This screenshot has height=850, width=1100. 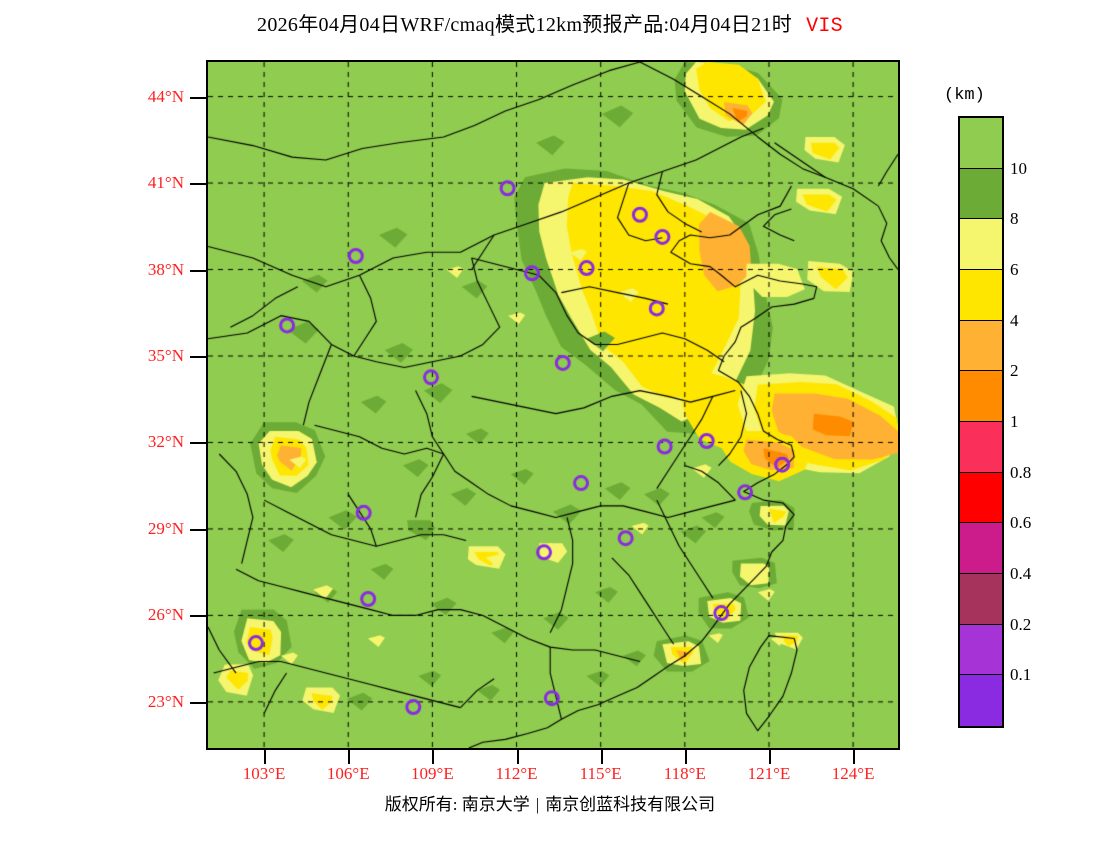 I want to click on colorbar, so click(x=981, y=422).